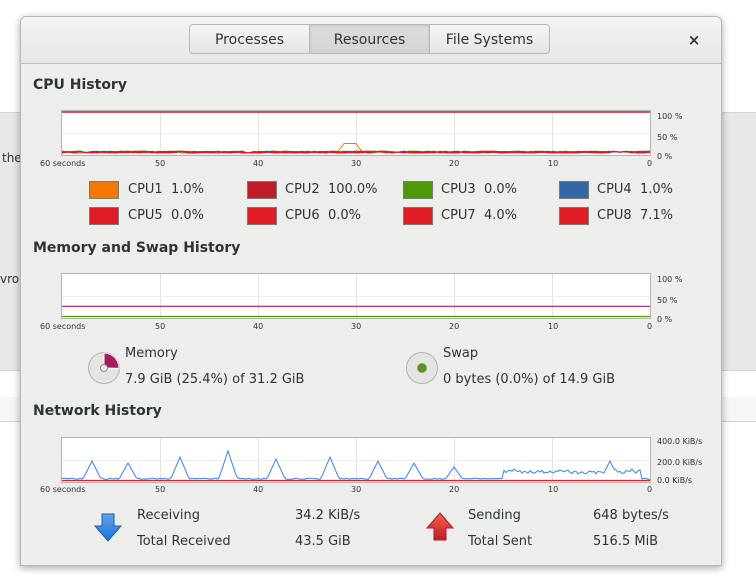 The height and width of the screenshot is (581, 756). What do you see at coordinates (249, 39) in the screenshot?
I see `tab-processes: Processes` at bounding box center [249, 39].